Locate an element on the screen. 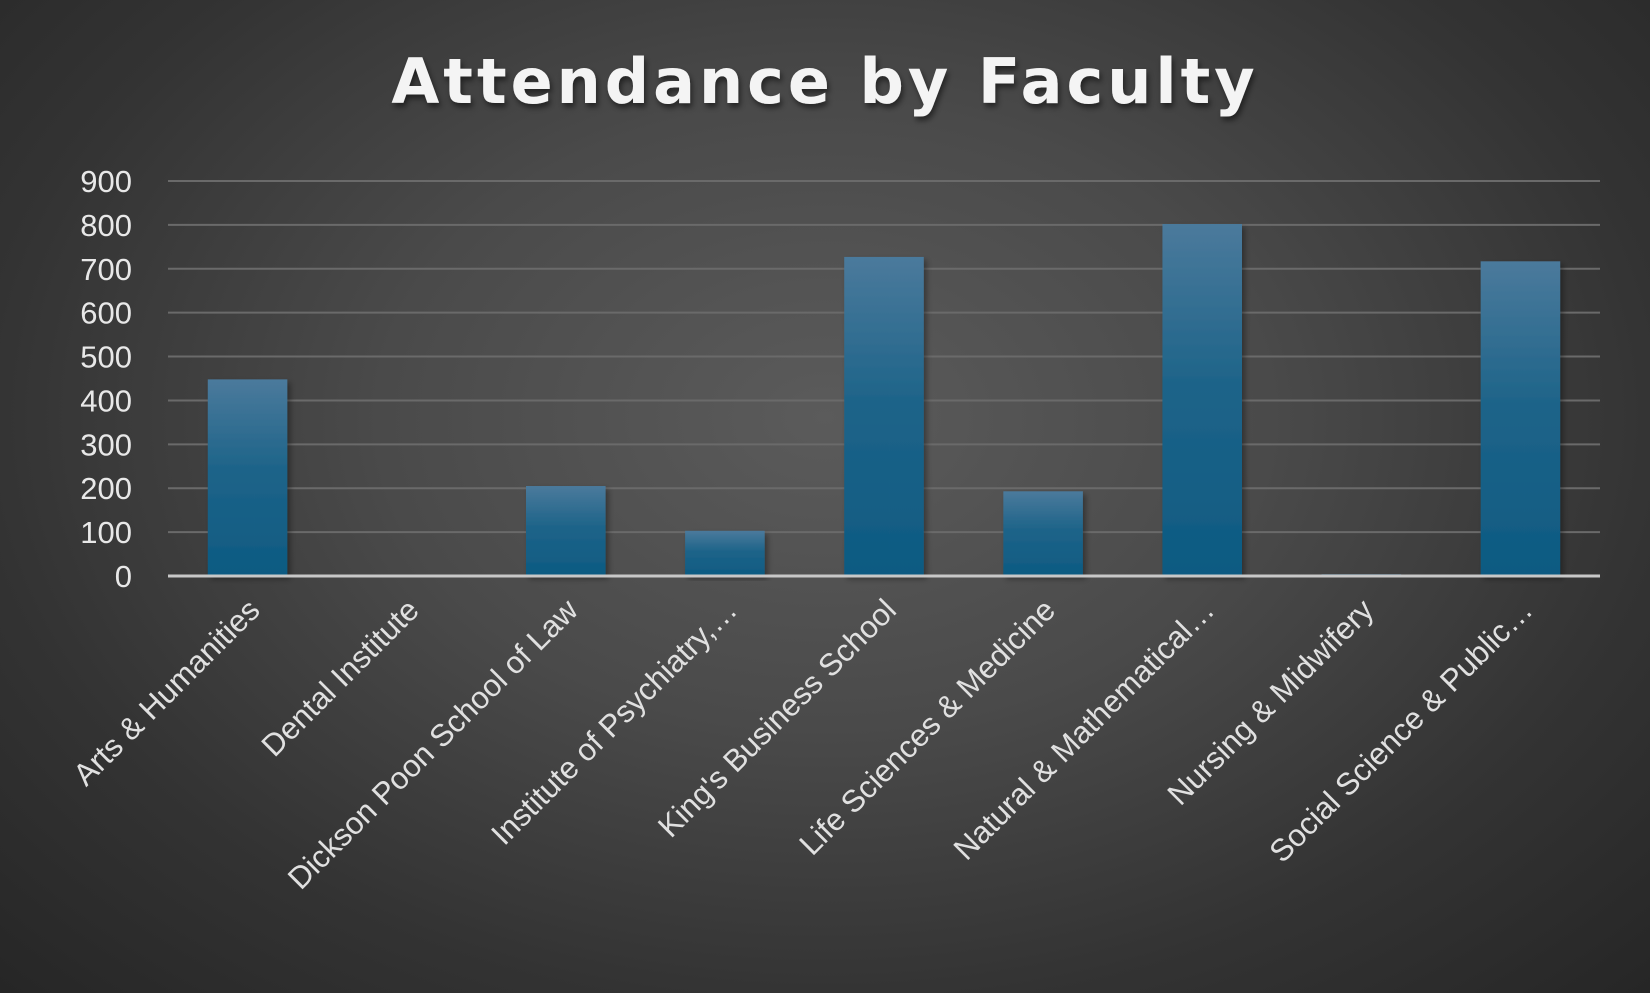 The height and width of the screenshot is (993, 1650). x-tick-label: Life Sciences & Medicine is located at coordinates (927, 727).